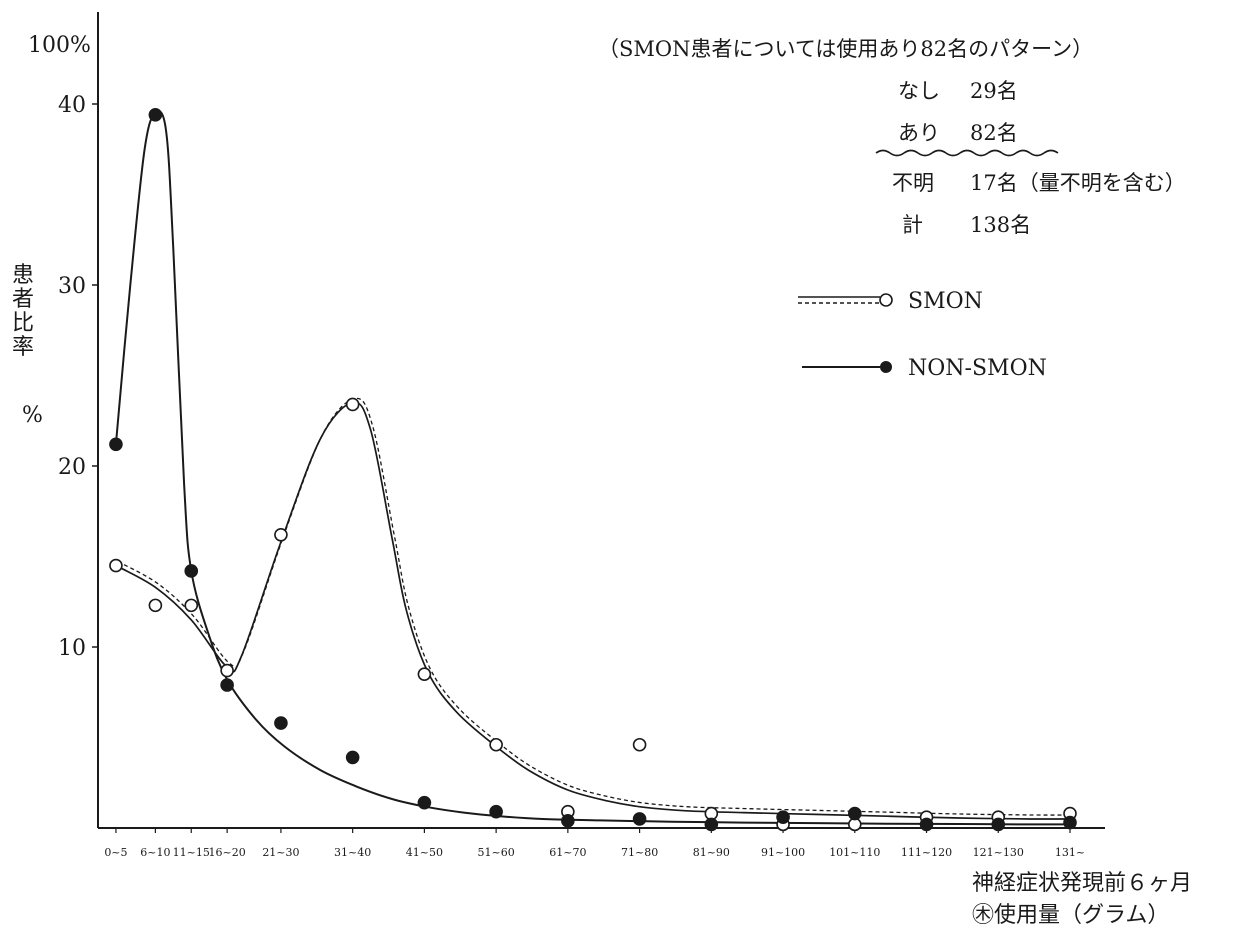  I want to click on legend-smon-label: SMON, so click(945, 301).